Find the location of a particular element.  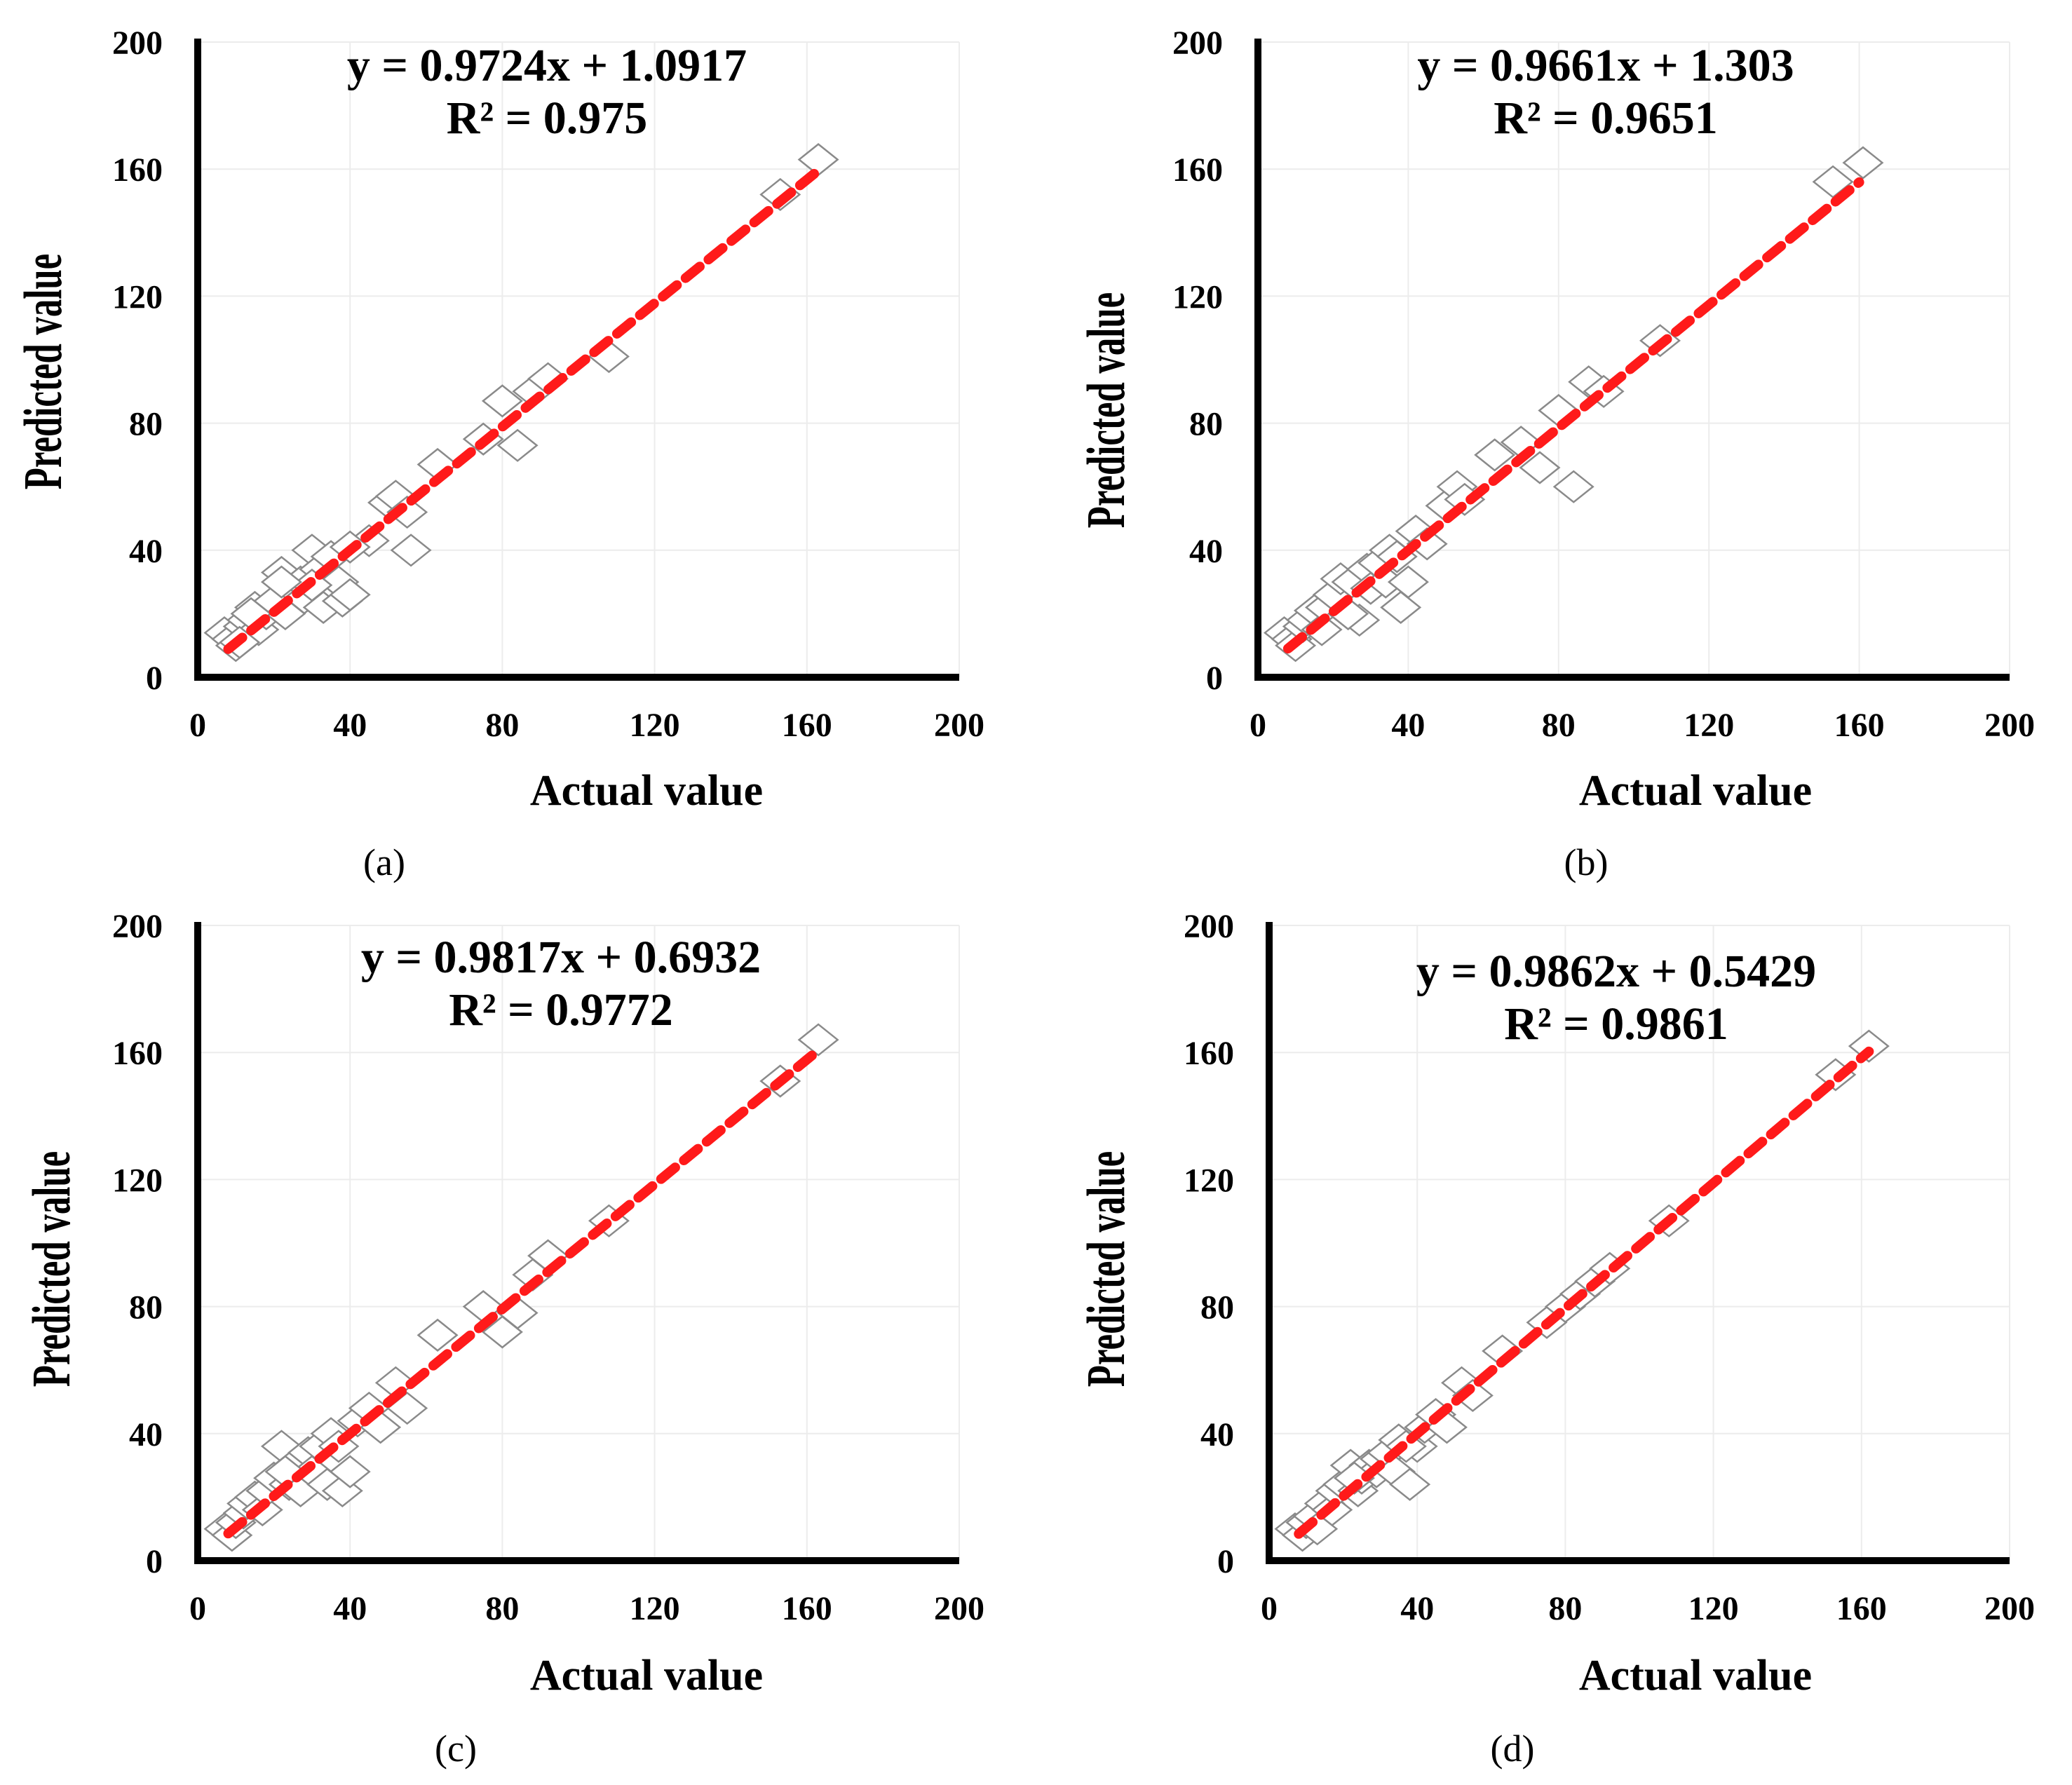

r-squared-label: R² = 0.975 is located at coordinates (547, 119).